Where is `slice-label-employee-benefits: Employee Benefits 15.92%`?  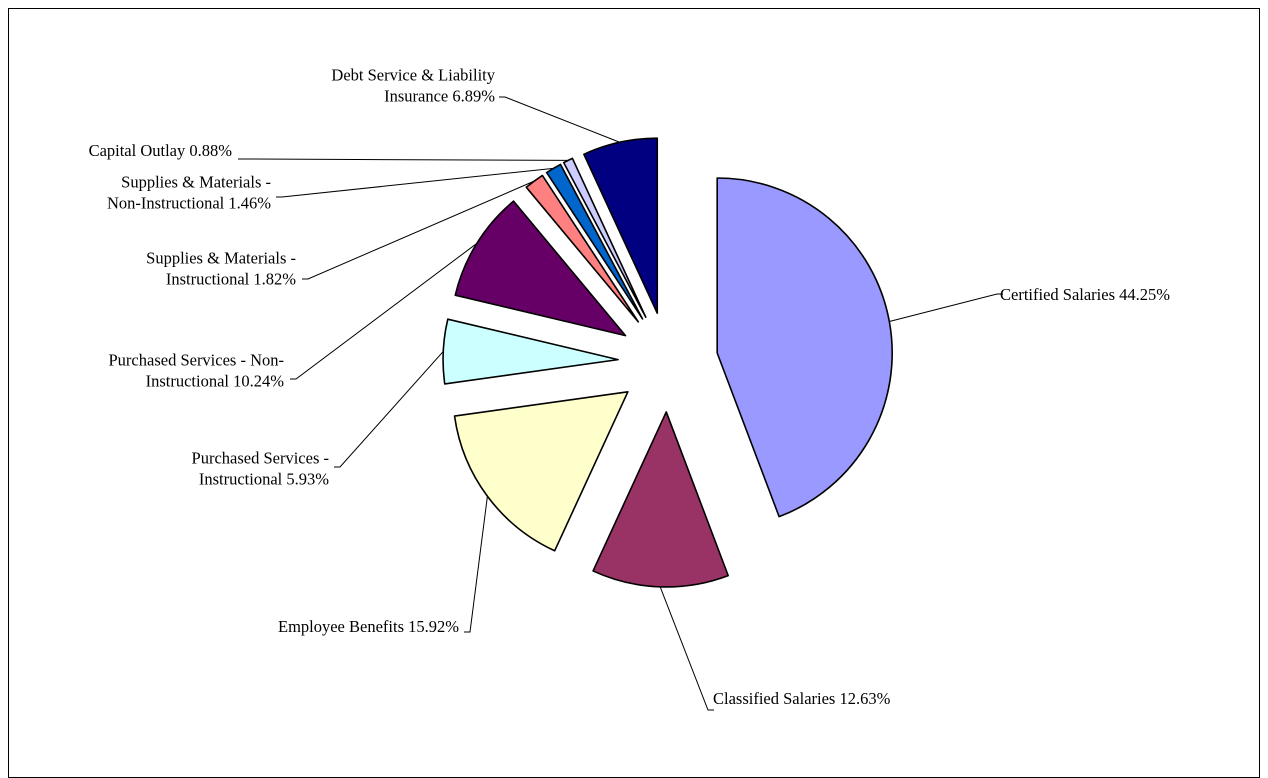
slice-label-employee-benefits: Employee Benefits 15.92% is located at coordinates (368, 626).